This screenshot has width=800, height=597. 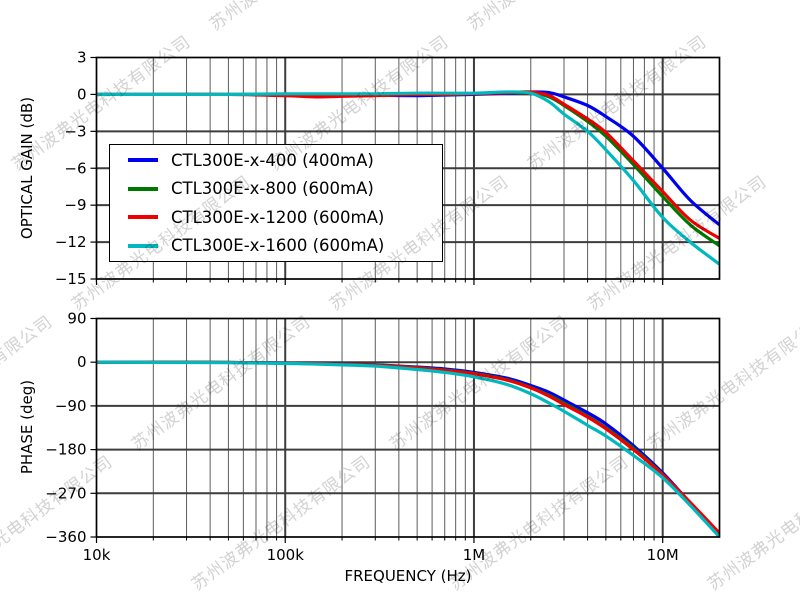 I want to click on legend-item-label: CTL300E-x-1600 (600mA), so click(x=278, y=246).